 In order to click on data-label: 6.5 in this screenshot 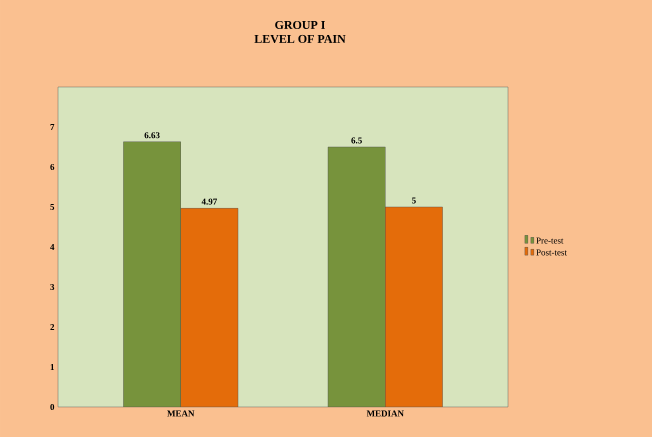, I will do `click(356, 140)`.